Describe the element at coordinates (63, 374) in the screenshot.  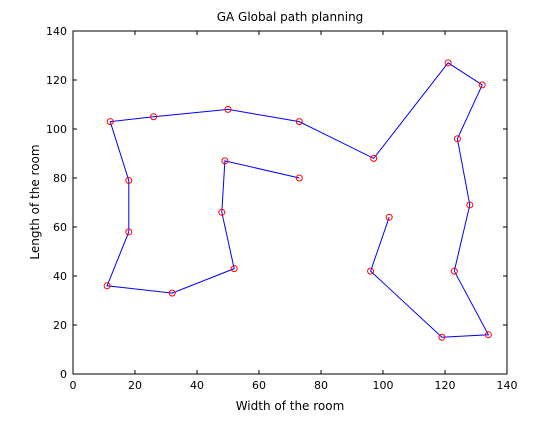
I see `y-tick-label: 0` at that location.